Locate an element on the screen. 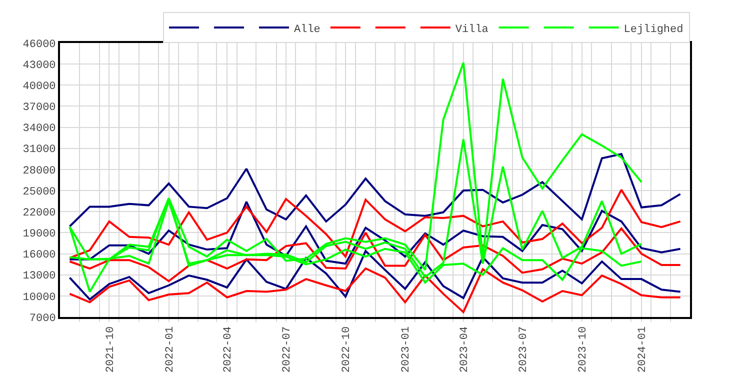  y-tick-label: 37000 is located at coordinates (39, 108).